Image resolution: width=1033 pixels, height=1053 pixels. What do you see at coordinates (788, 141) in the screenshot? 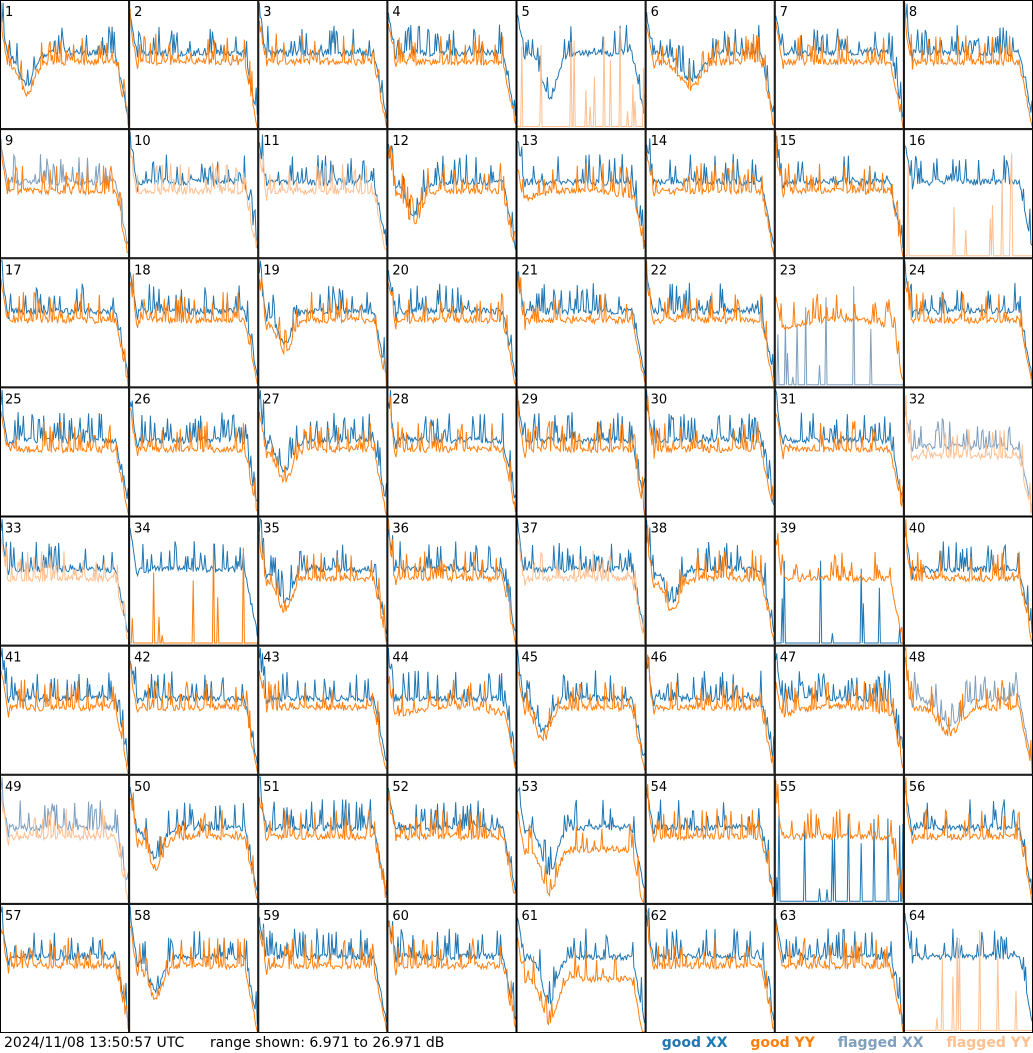
I see `panel-label-15: 15` at bounding box center [788, 141].